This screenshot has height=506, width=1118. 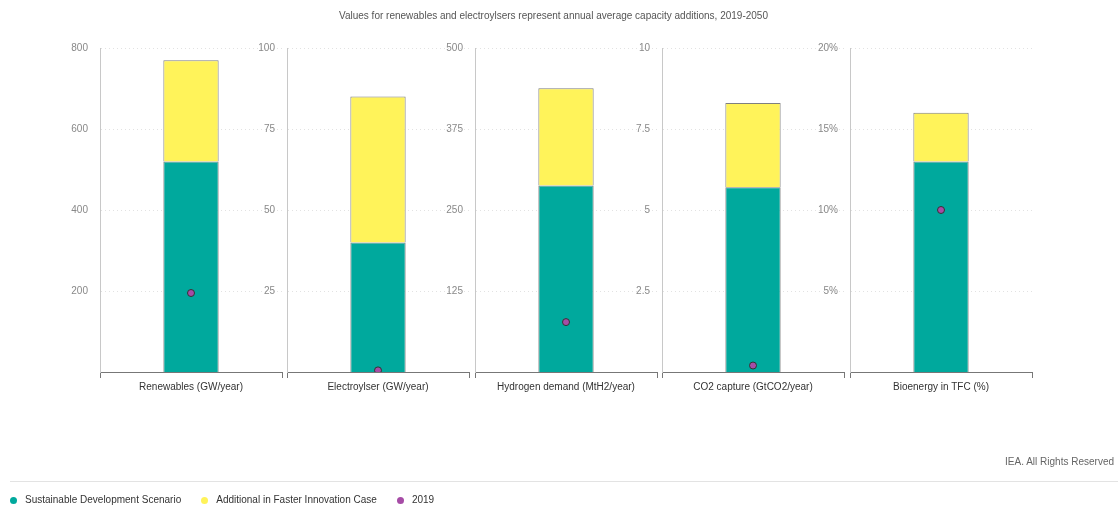 I want to click on y-tick-label: 20%, so click(x=827, y=47).